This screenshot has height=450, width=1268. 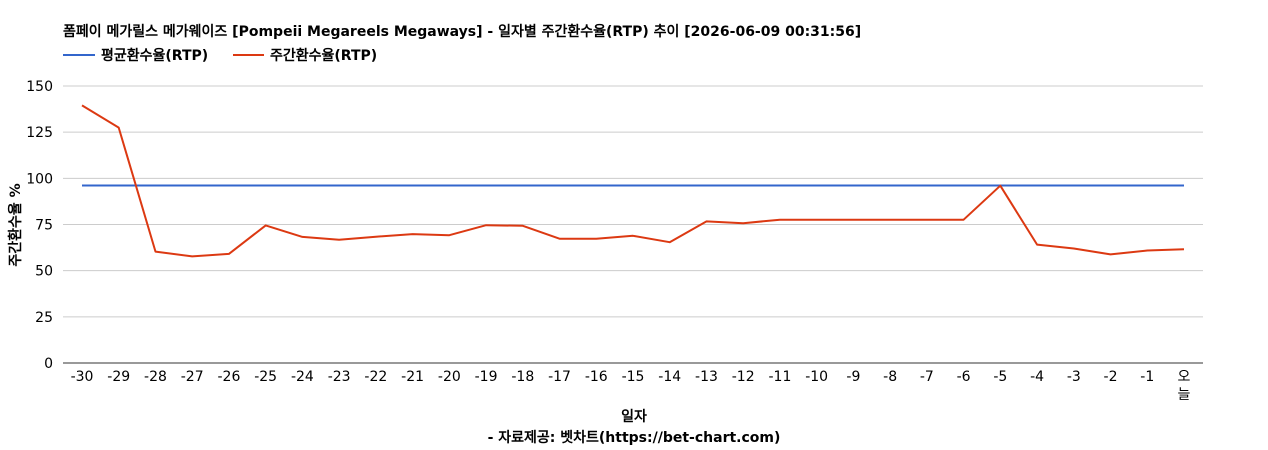 What do you see at coordinates (522, 377) in the screenshot?
I see `x-tick-label: -18` at bounding box center [522, 377].